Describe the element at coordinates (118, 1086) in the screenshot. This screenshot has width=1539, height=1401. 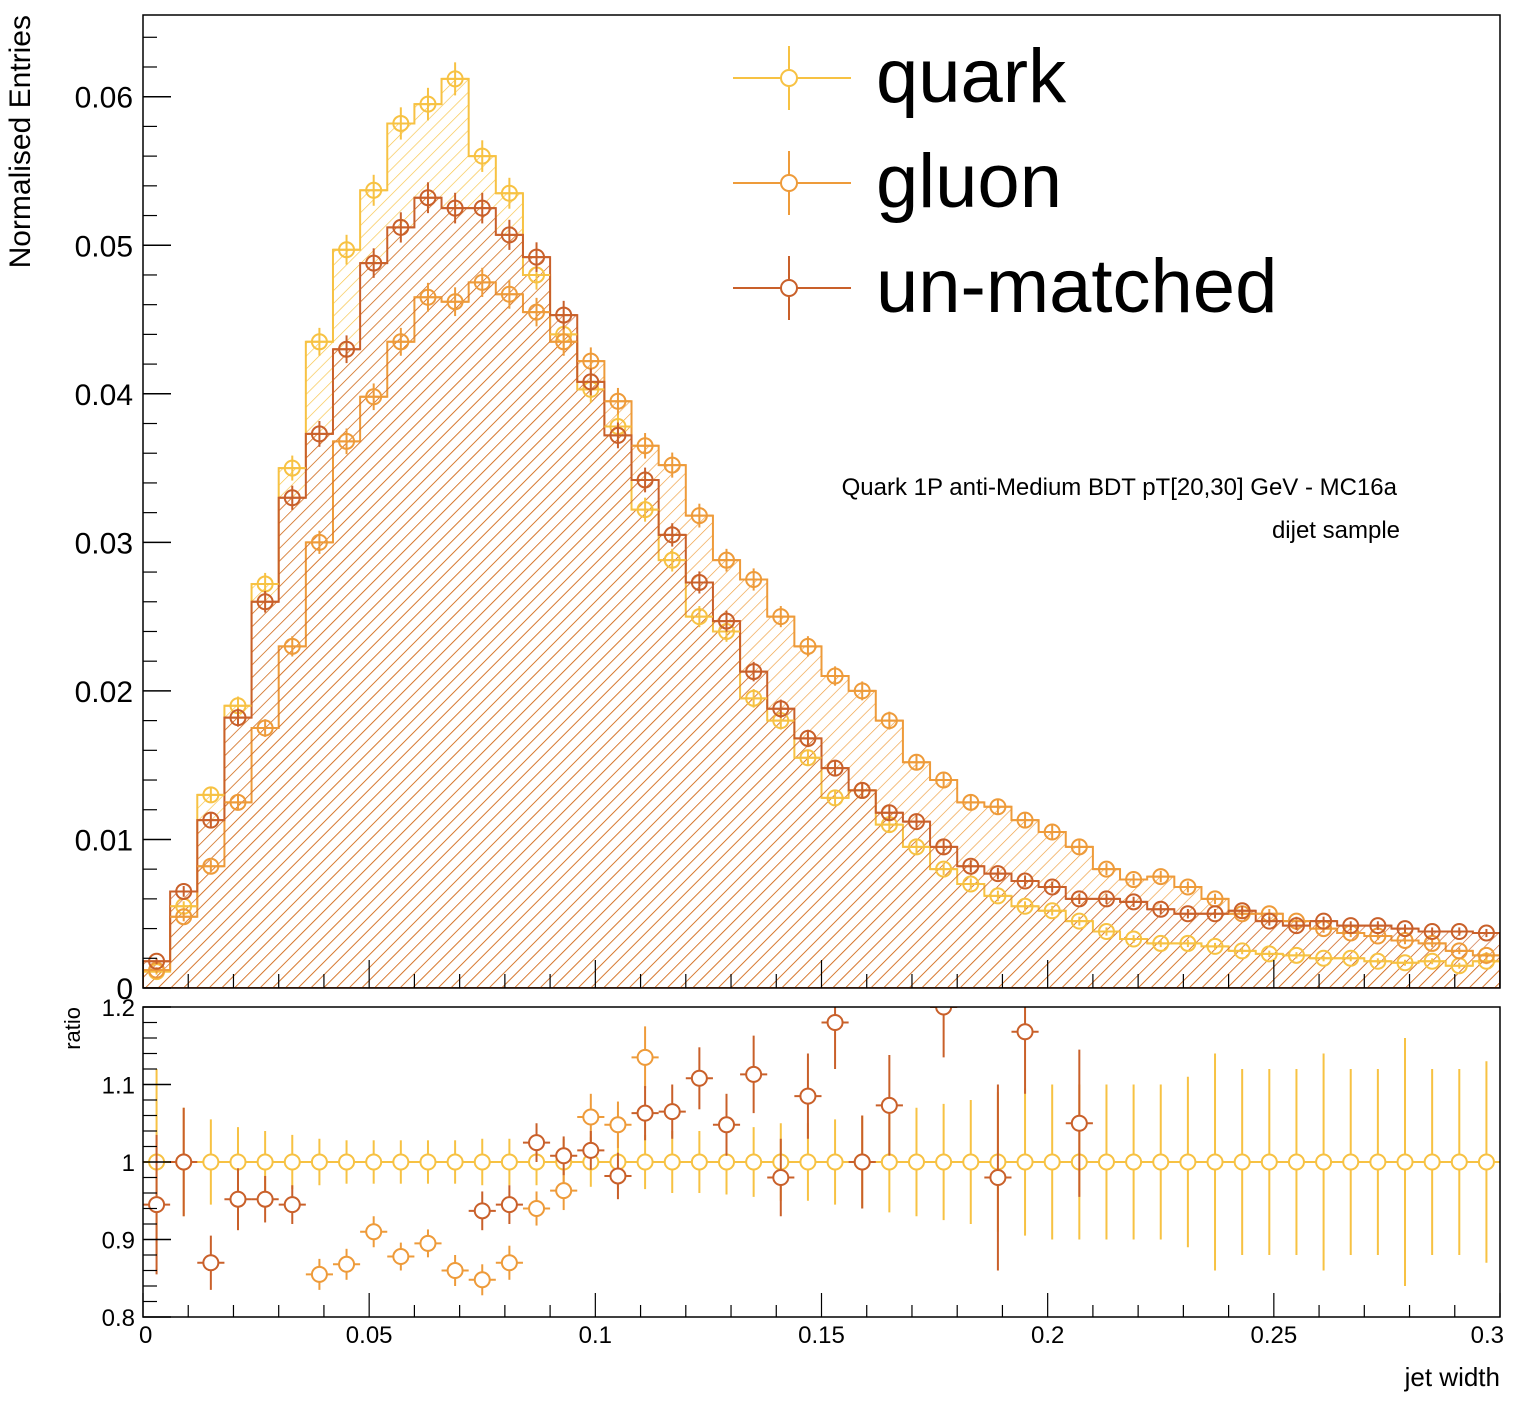
I see `ratio-y-tick-label: 1.1` at that location.